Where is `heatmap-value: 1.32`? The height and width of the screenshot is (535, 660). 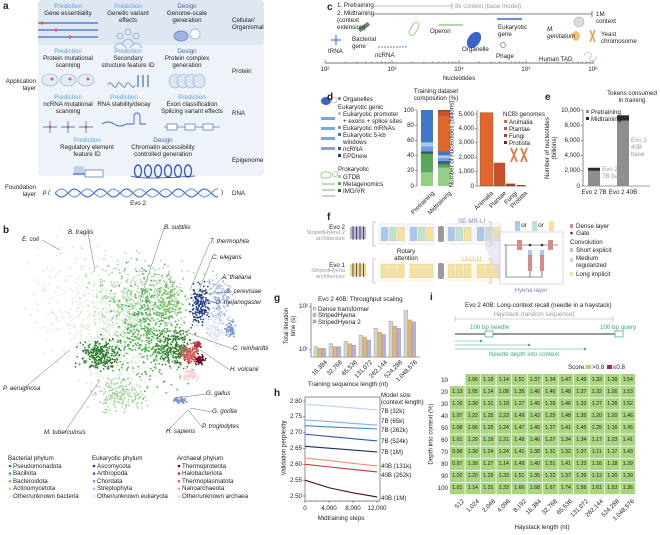
heatmap-value: 1.32 is located at coordinates (596, 391).